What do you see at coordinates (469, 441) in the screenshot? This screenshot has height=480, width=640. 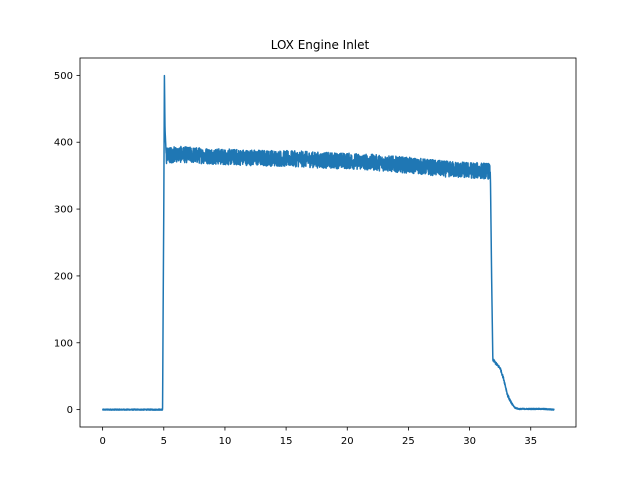 I see `x-tick-label: 30` at bounding box center [469, 441].